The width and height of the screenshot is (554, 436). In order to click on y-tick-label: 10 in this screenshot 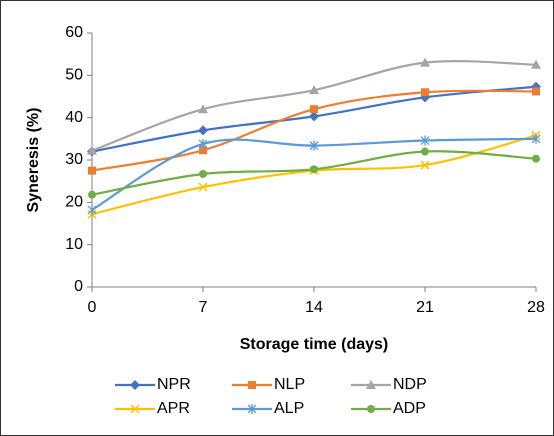, I will do `click(74, 244)`.